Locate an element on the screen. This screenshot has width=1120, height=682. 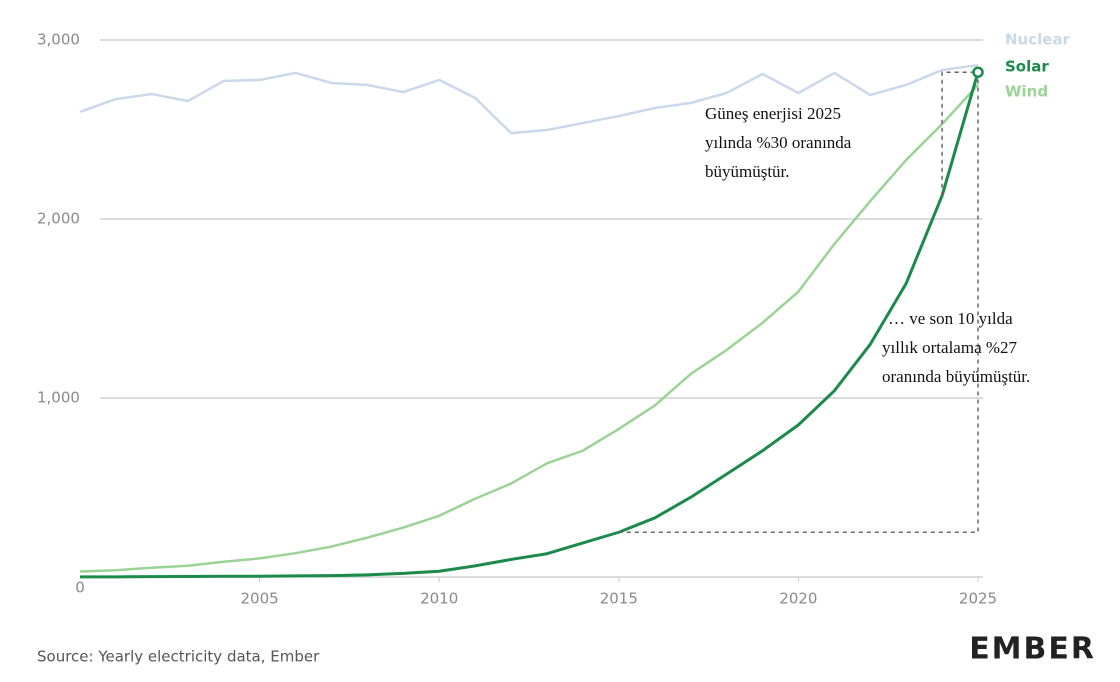
annotation: … ve son 10 yılda is located at coordinates (950, 318).